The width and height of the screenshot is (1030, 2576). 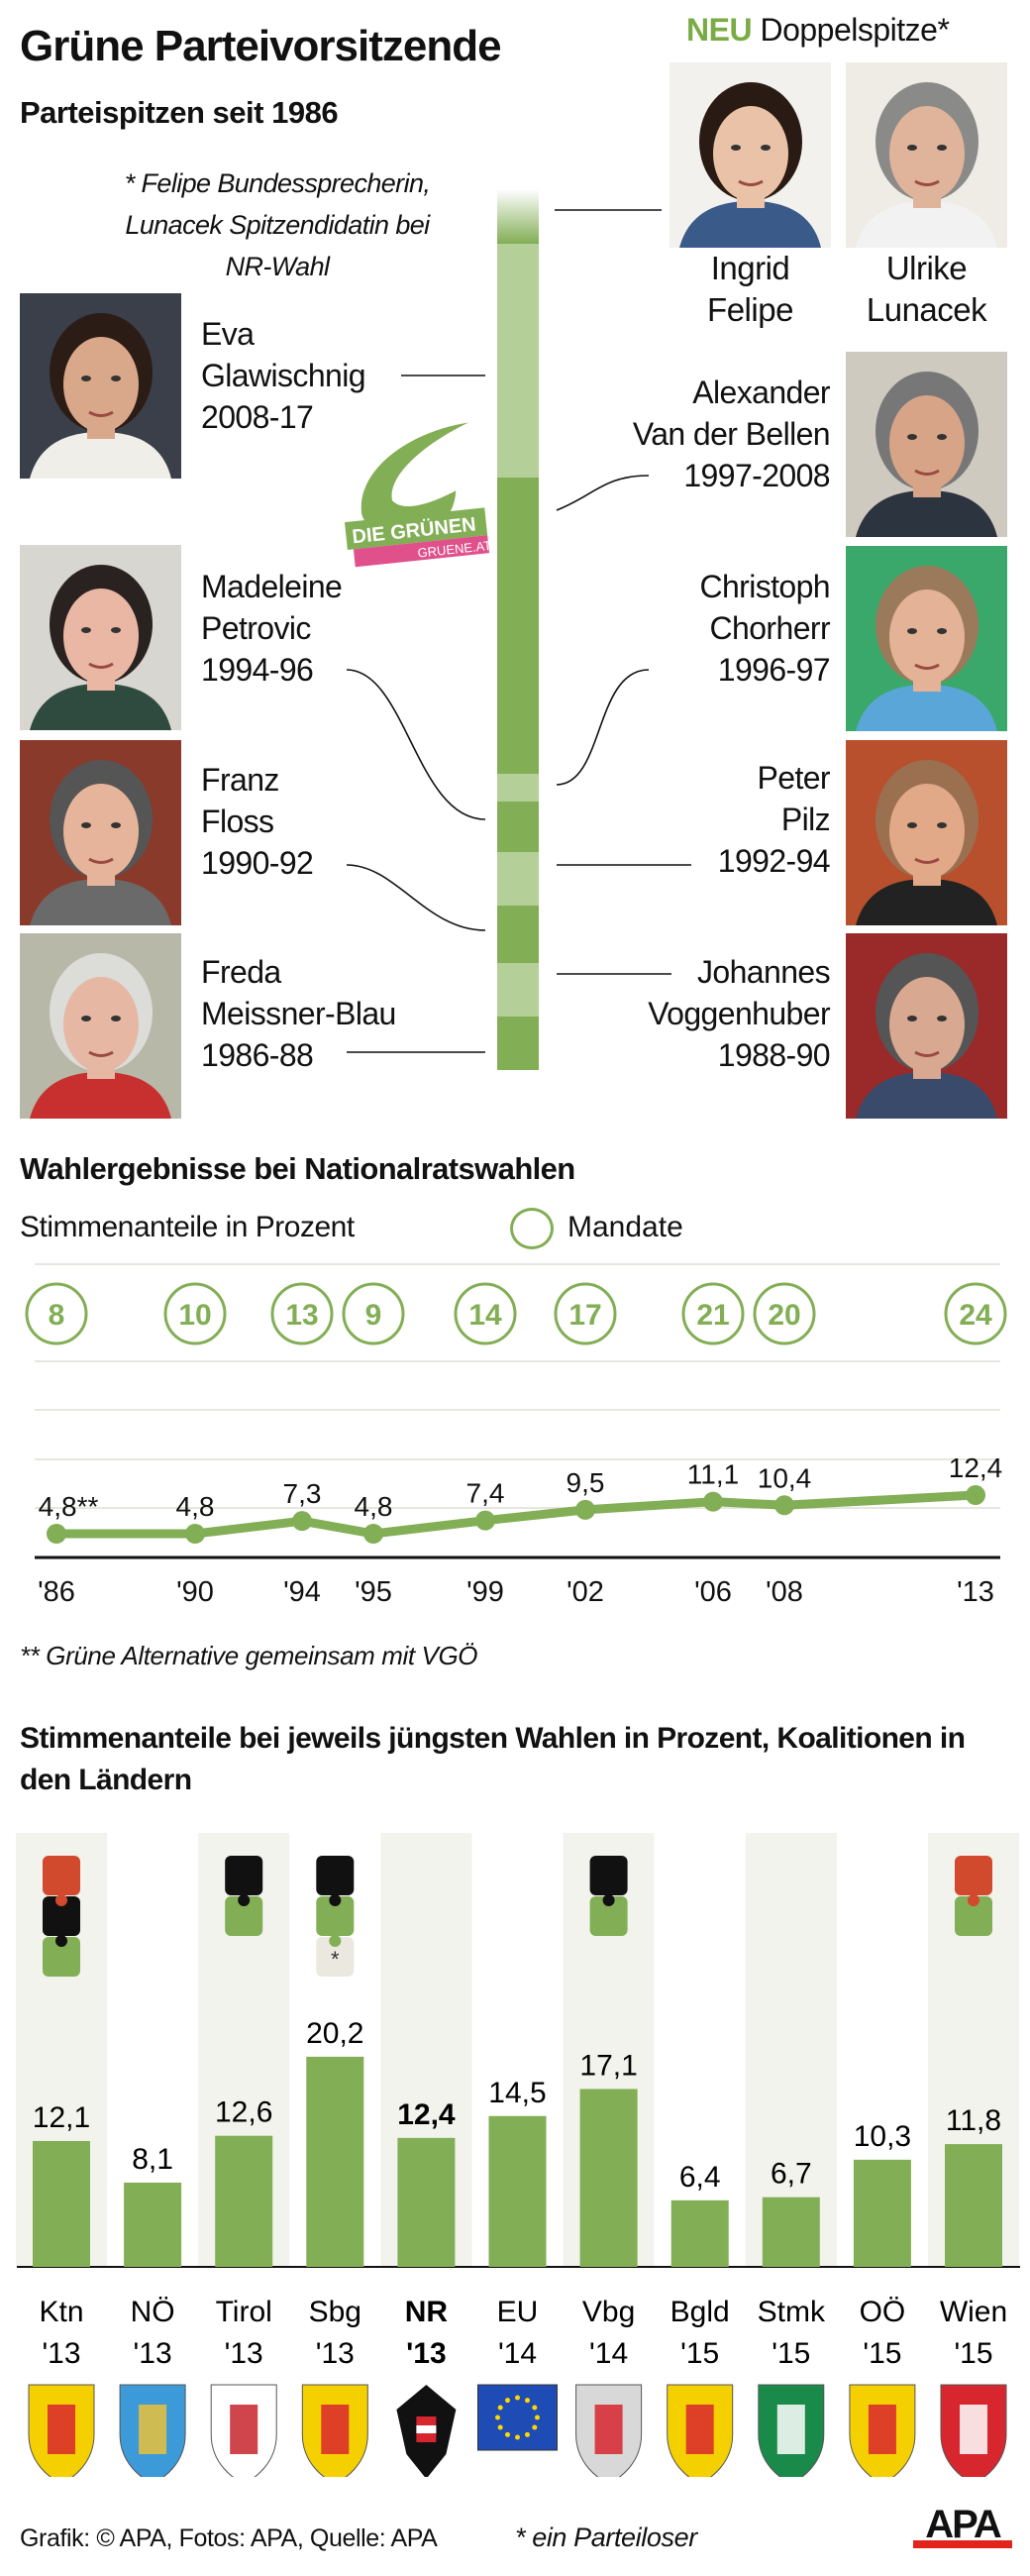 I want to click on mandate-legend-label: Mandate, so click(x=625, y=1227).